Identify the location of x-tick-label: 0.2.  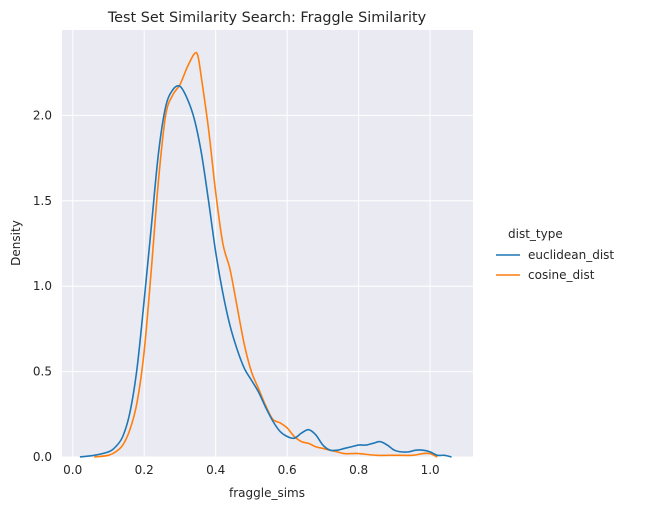
(144, 470).